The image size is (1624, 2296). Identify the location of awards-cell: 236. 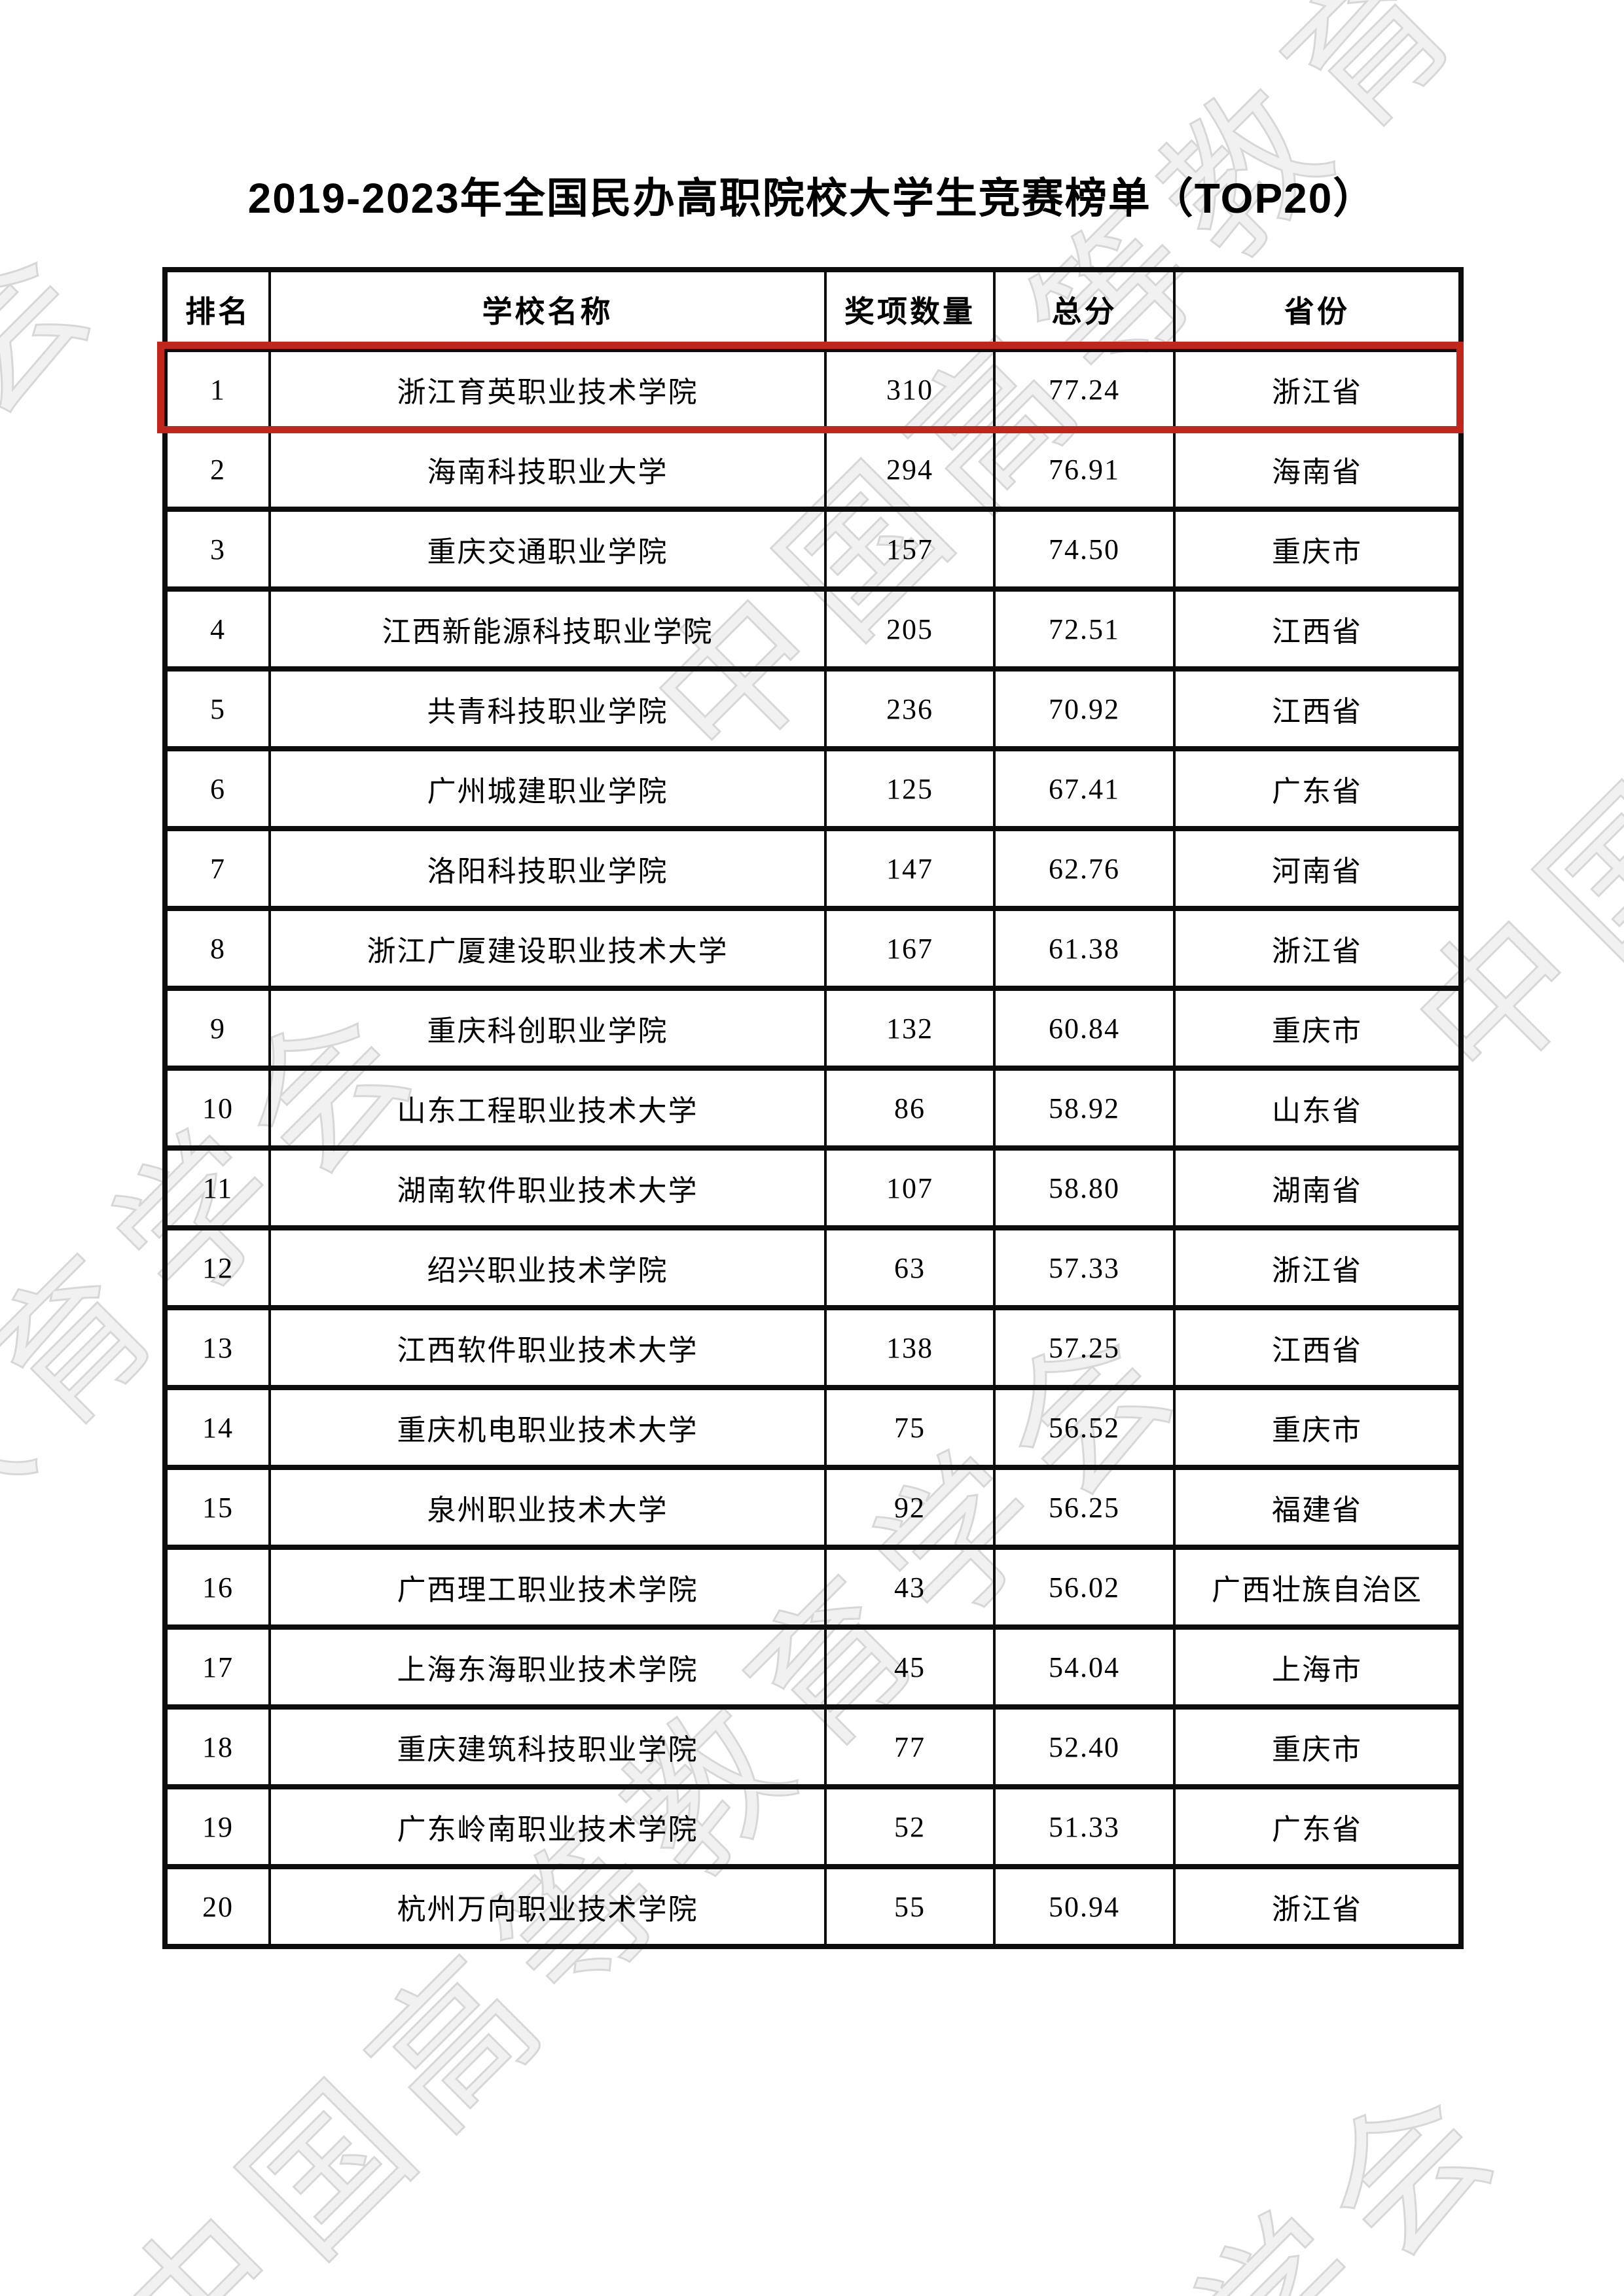
(910, 708).